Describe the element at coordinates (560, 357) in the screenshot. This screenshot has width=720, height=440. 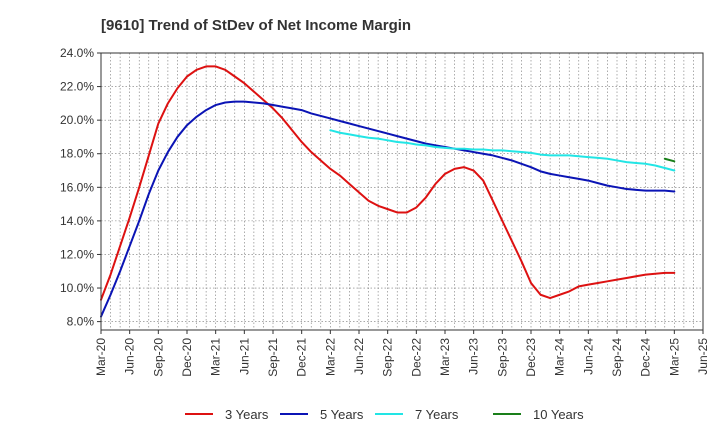
I see `x-tick-label: Mar-24` at that location.